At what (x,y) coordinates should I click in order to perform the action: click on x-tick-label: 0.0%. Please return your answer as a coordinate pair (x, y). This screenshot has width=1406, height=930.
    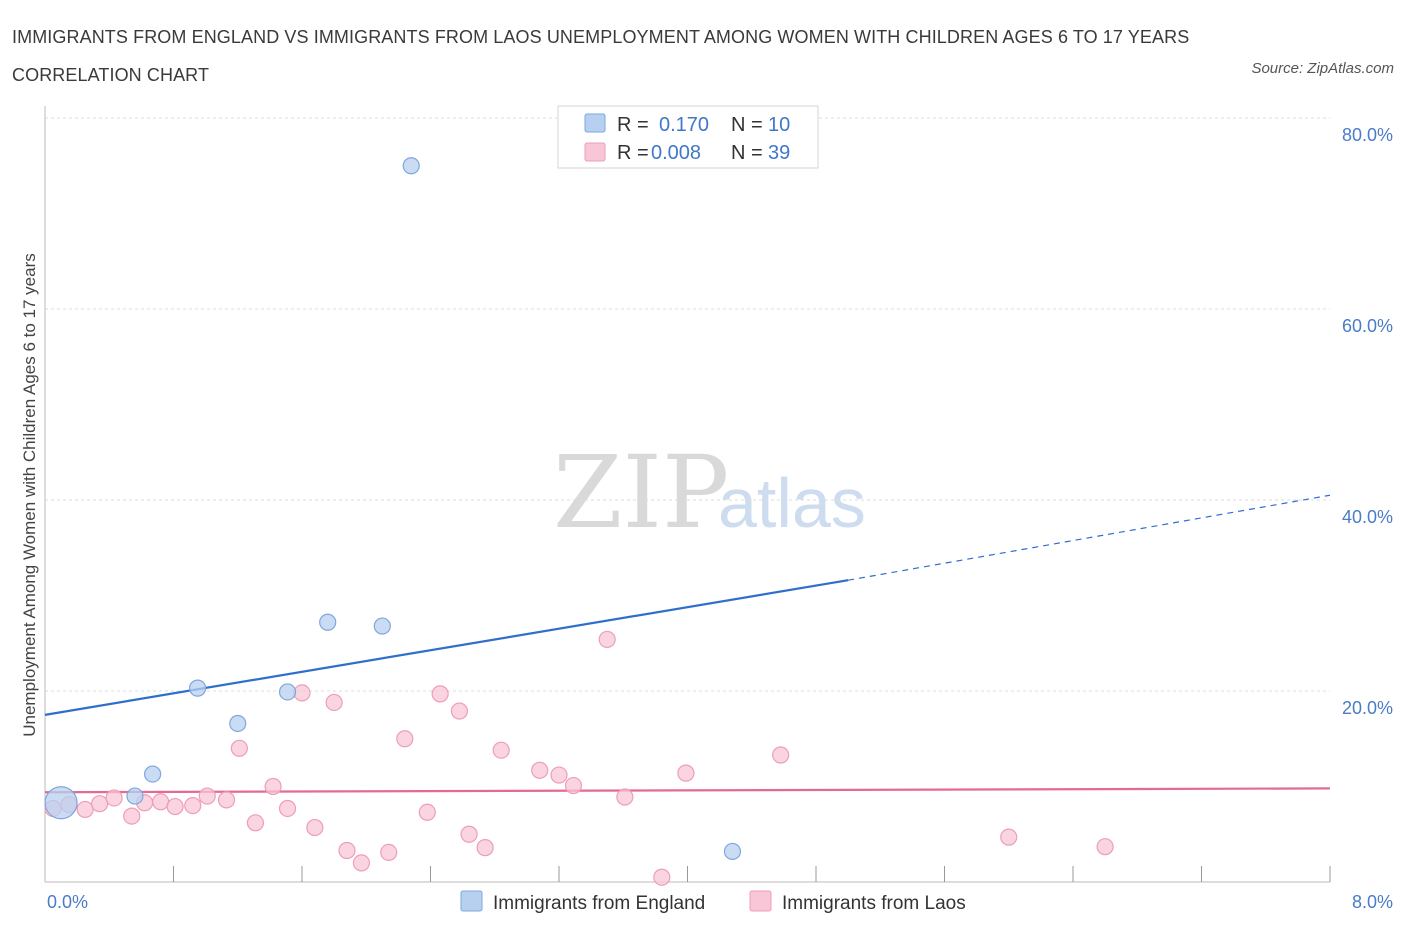
    Looking at the image, I should click on (67, 902).